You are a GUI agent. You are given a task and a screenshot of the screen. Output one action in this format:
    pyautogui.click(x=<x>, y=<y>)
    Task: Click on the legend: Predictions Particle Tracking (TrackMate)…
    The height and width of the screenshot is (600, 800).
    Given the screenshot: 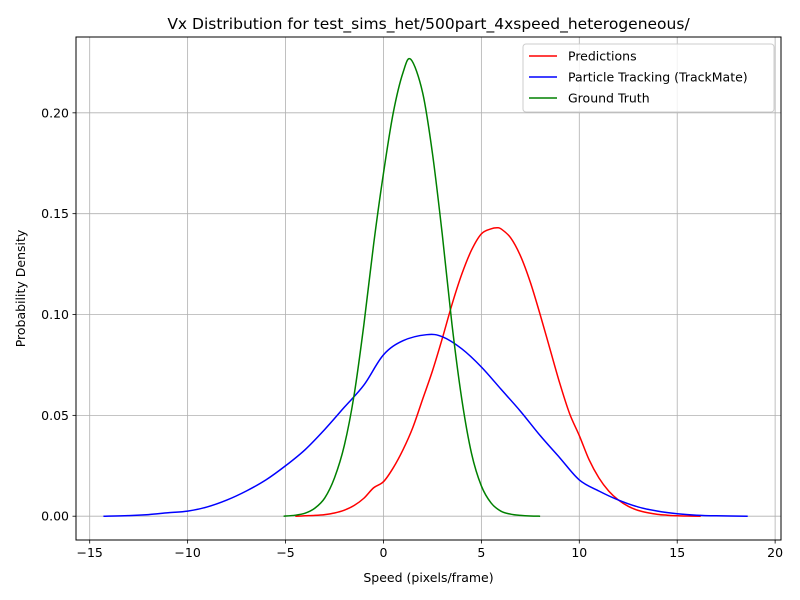 What is the action you would take?
    pyautogui.click(x=648, y=78)
    